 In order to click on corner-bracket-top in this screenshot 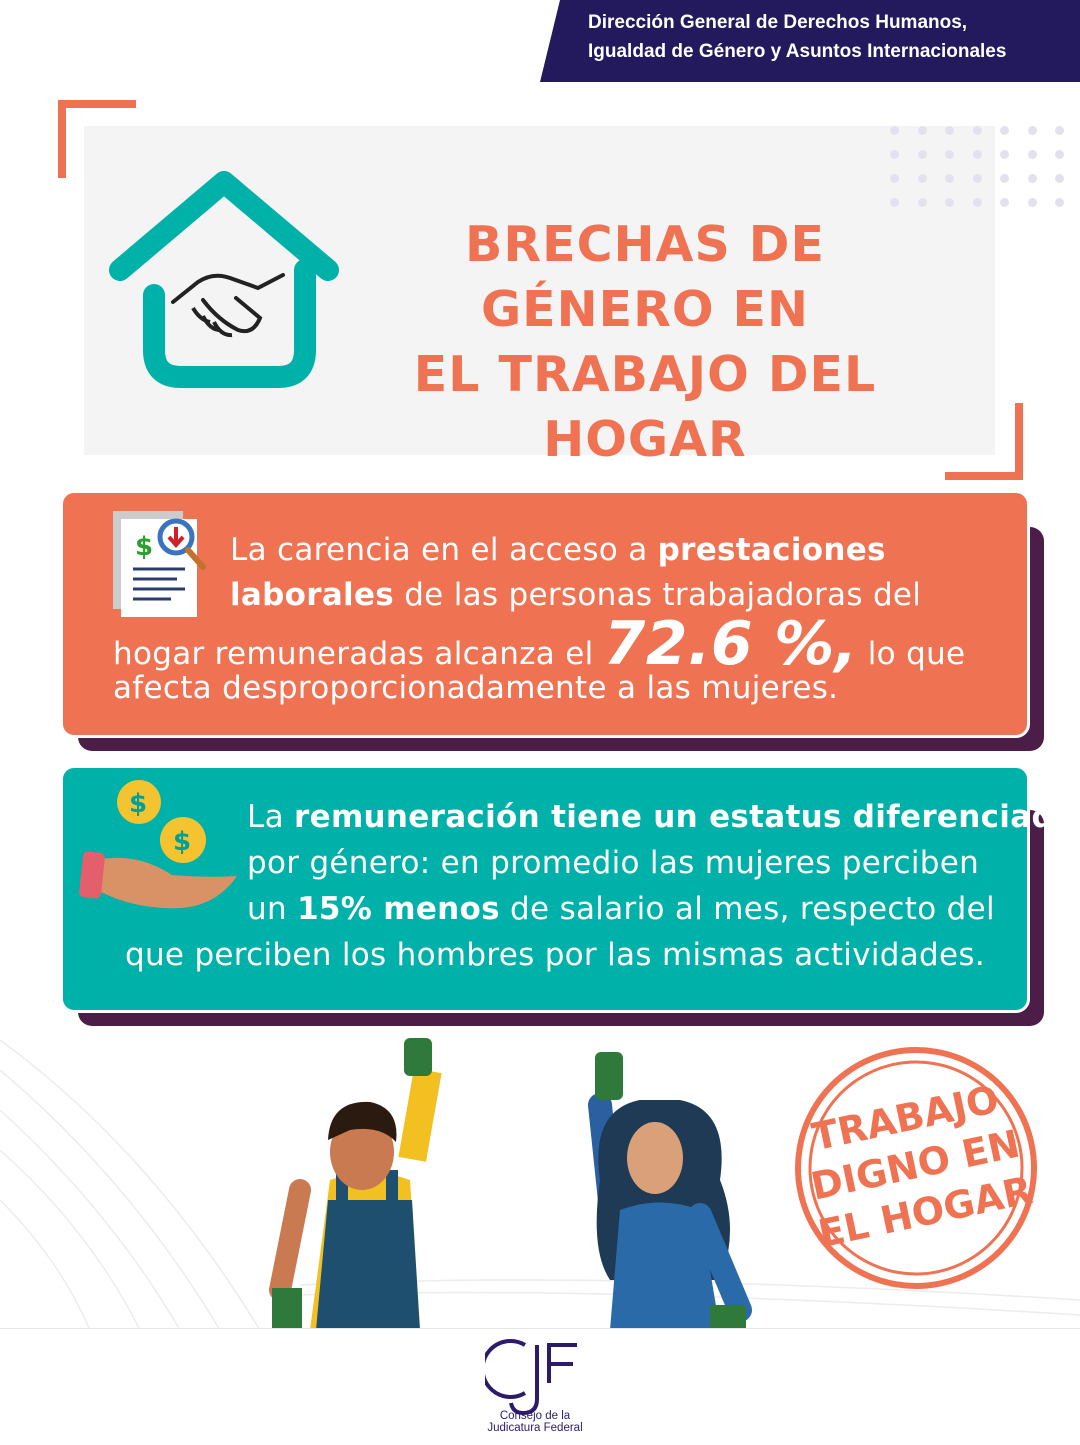, I will do `click(97, 104)`.